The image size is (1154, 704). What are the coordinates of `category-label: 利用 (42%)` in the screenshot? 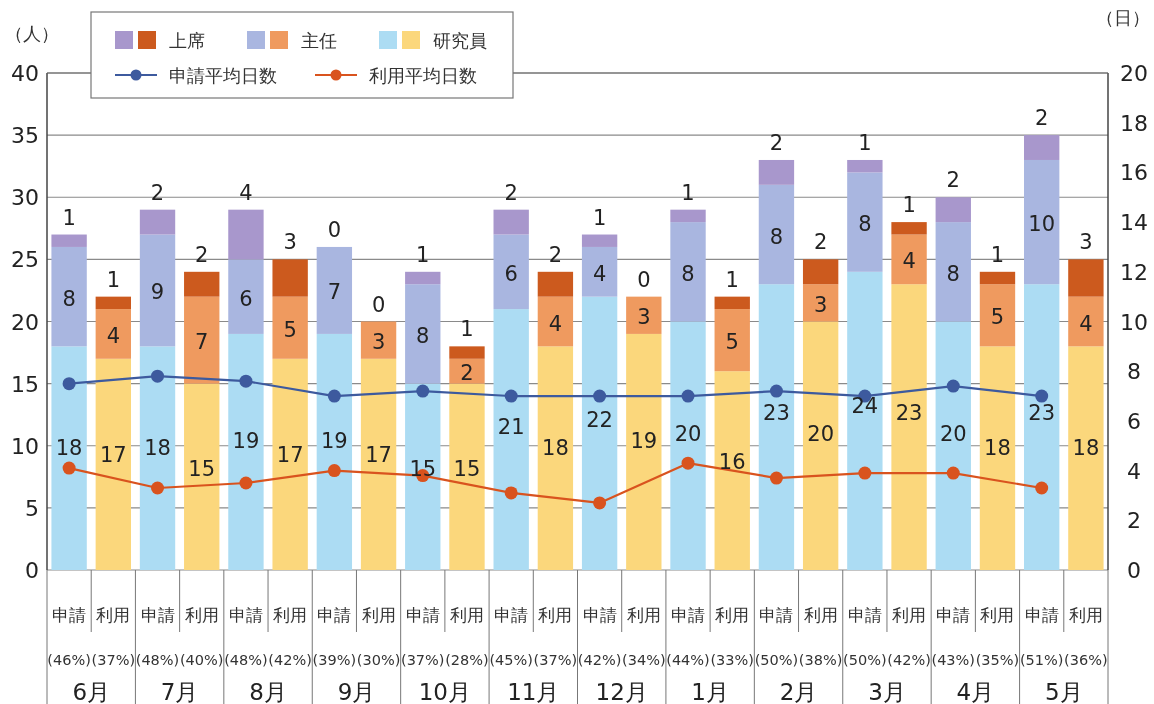 It's located at (909, 636).